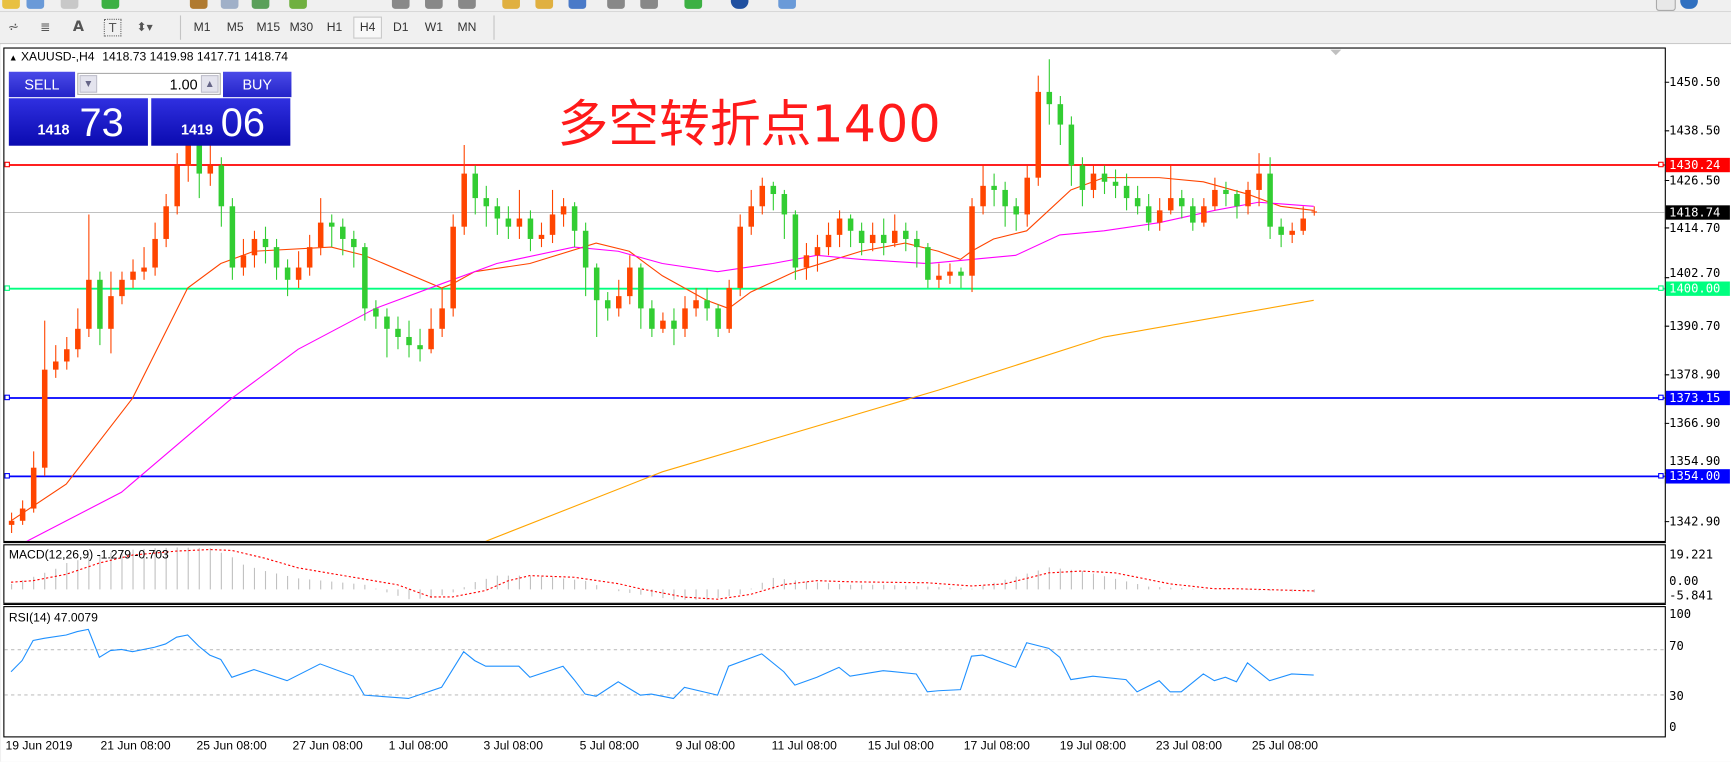 This screenshot has width=1731, height=762. What do you see at coordinates (434, 4) in the screenshot?
I see `candle-chart-icon` at bounding box center [434, 4].